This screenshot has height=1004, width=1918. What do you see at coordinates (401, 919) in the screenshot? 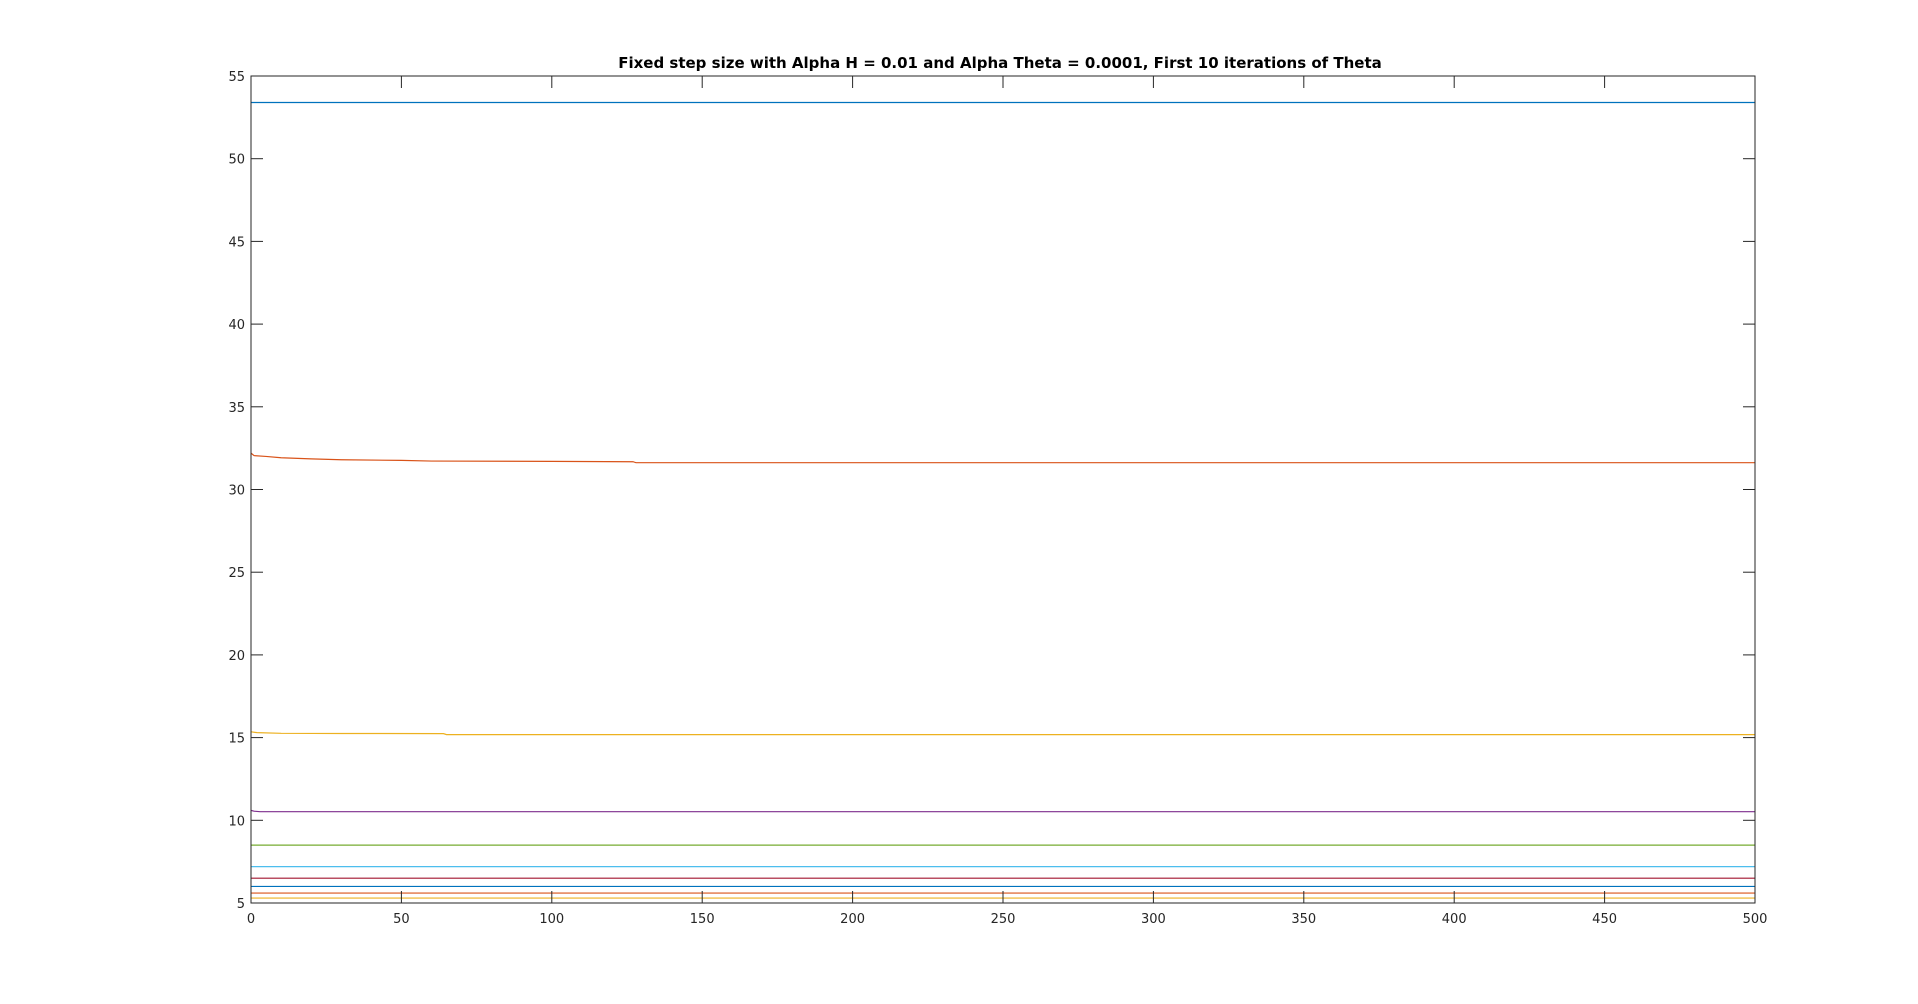
I see `x-tick-label: 50` at bounding box center [401, 919].